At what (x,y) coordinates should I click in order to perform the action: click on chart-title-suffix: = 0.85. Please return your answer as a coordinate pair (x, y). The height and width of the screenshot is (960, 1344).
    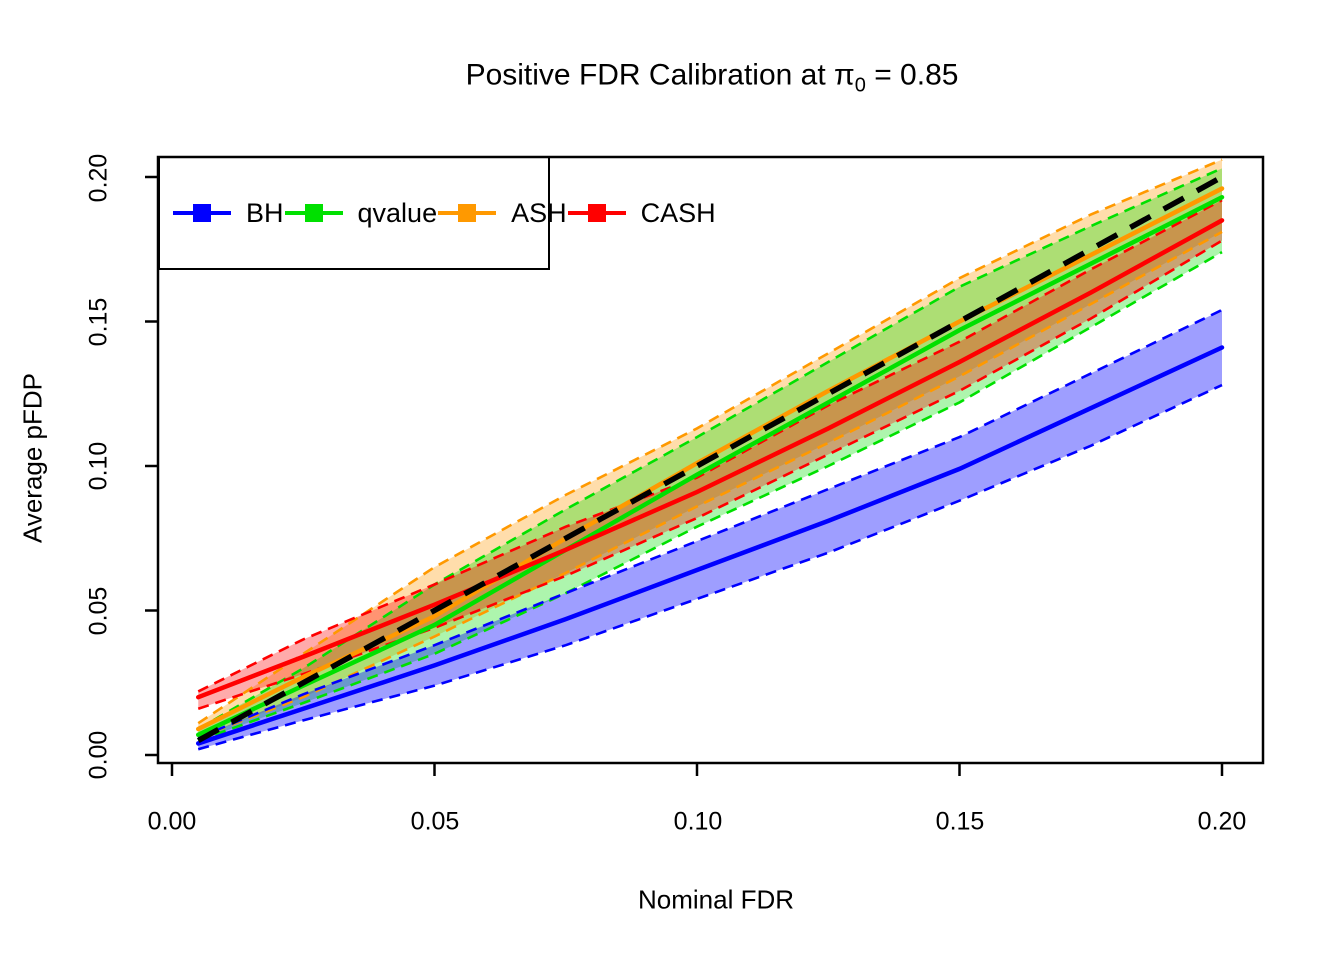
    Looking at the image, I should click on (912, 75).